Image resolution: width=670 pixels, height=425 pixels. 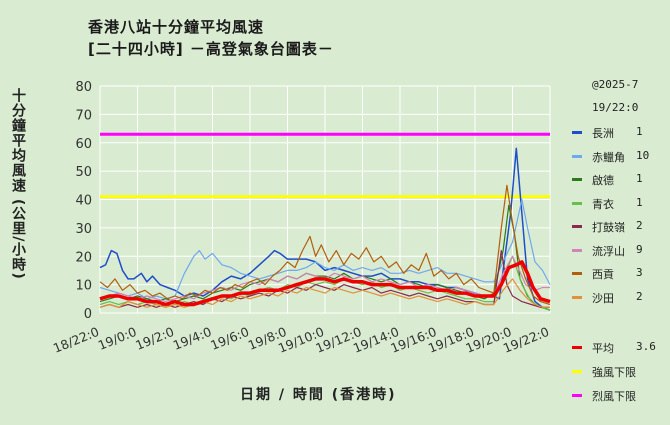 What do you see at coordinates (83, 286) in the screenshot?
I see `y-tick-label: 10` at bounding box center [83, 286].